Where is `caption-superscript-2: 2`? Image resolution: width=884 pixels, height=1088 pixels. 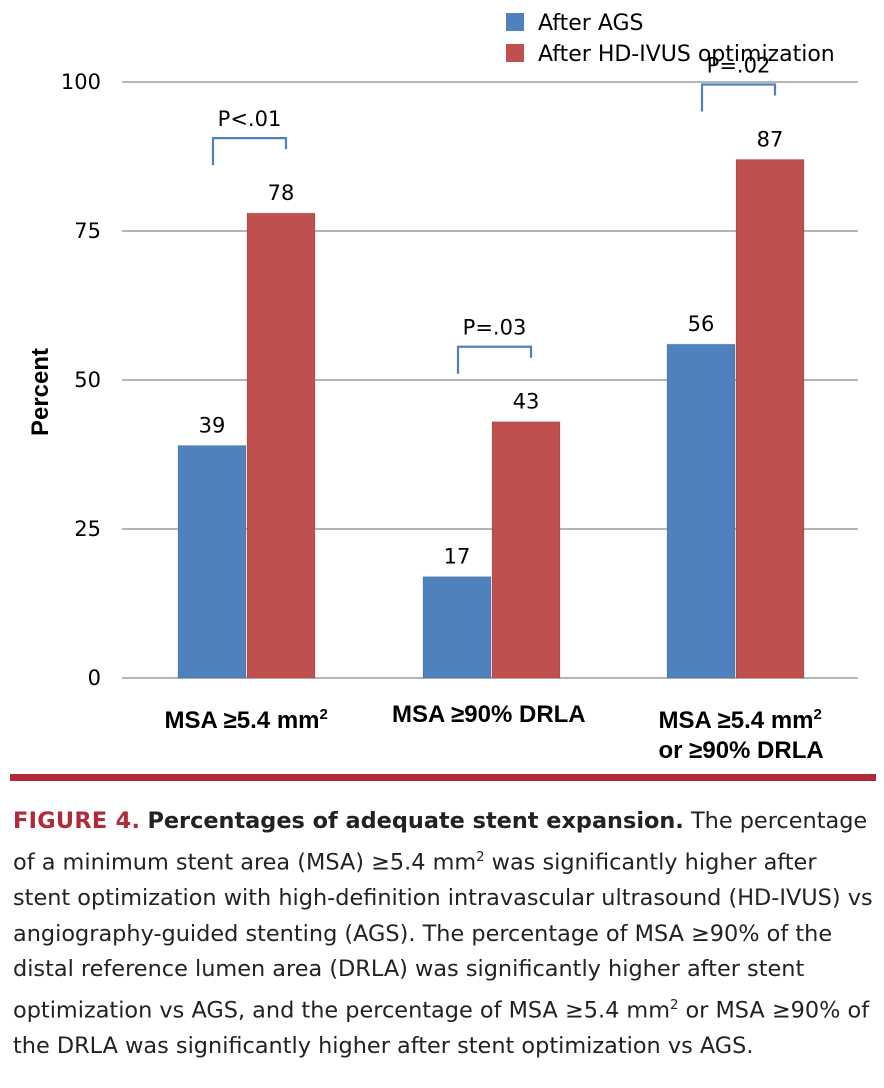
caption-superscript-2: 2 is located at coordinates (674, 1005).